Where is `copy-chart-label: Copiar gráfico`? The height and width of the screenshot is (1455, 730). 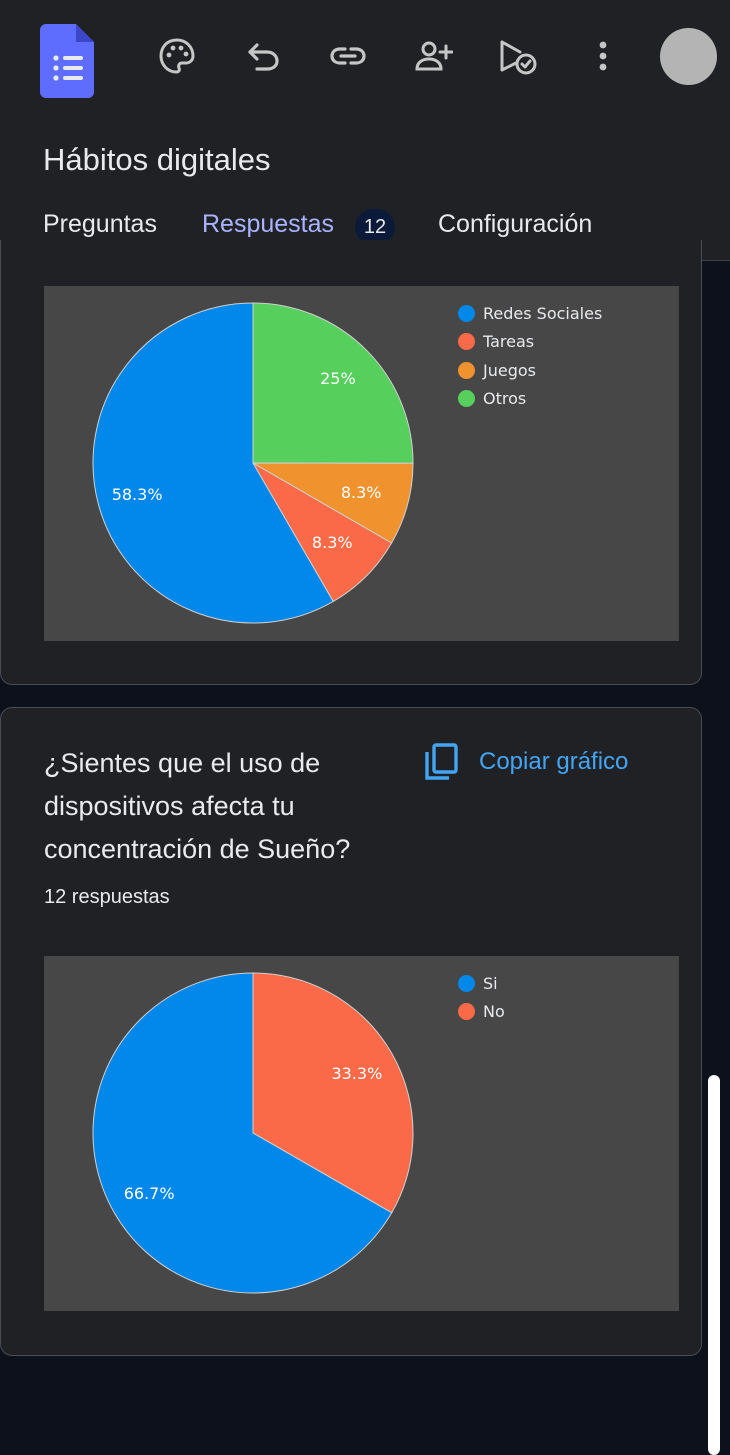
copy-chart-label: Copiar gráfico is located at coordinates (554, 761).